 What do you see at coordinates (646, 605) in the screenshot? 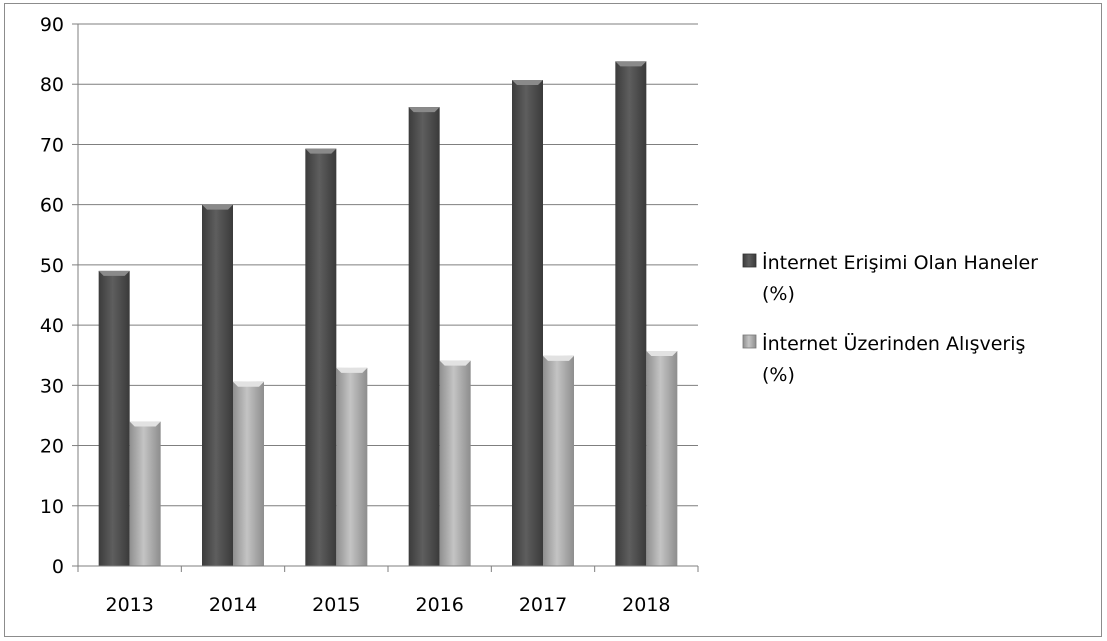
I see `x-tick-label: 2018` at bounding box center [646, 605].